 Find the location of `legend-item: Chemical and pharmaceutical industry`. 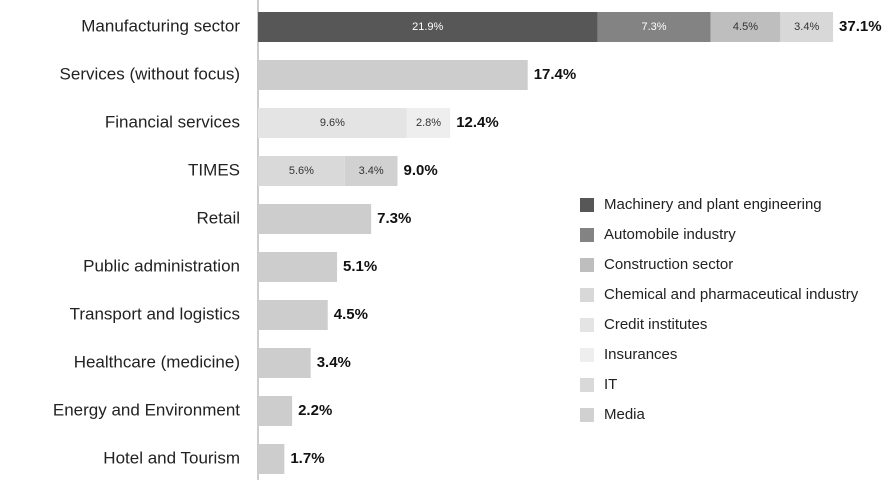

legend-item: Chemical and pharmaceutical industry is located at coordinates (730, 295).